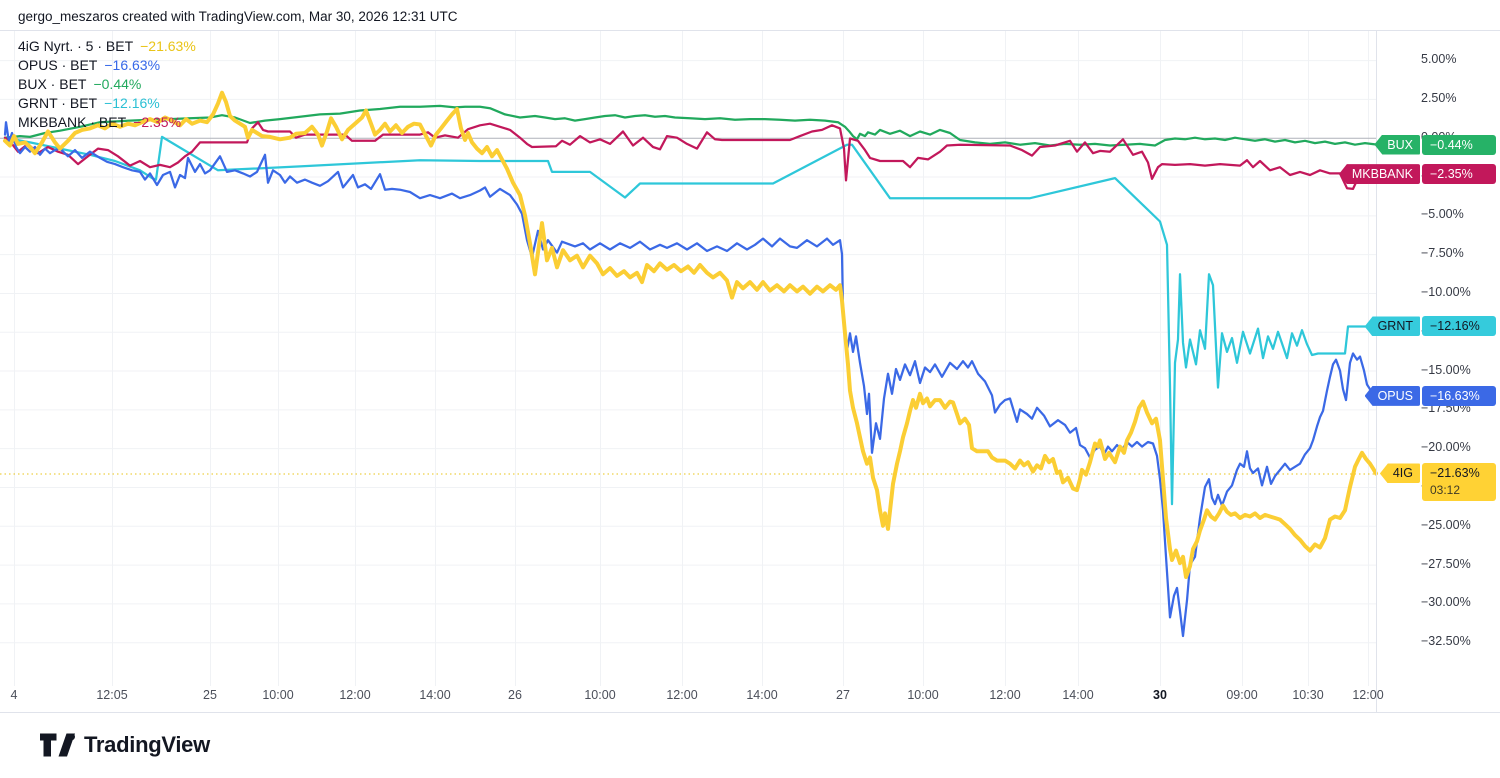 The height and width of the screenshot is (778, 1500). Describe the element at coordinates (147, 744) in the screenshot. I see `tradingview-logo-text: TradingView` at that location.